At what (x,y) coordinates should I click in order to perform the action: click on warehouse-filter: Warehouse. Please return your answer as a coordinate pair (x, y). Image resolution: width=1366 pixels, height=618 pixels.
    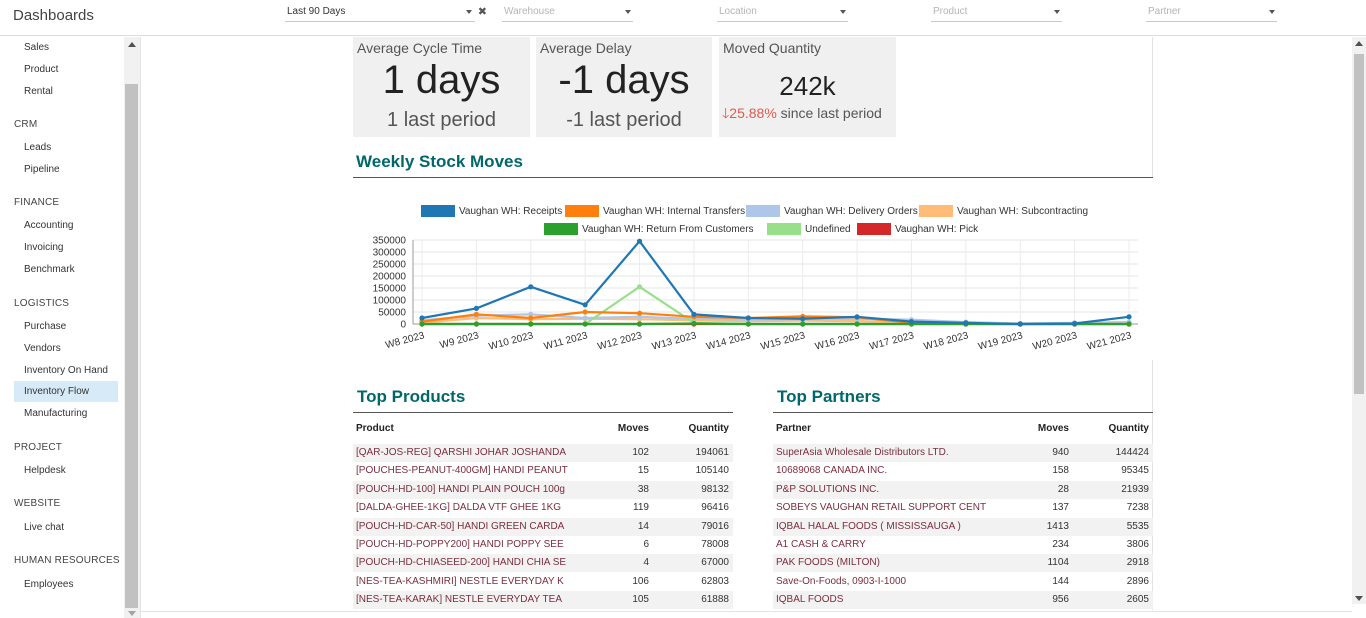
    Looking at the image, I should click on (567, 13).